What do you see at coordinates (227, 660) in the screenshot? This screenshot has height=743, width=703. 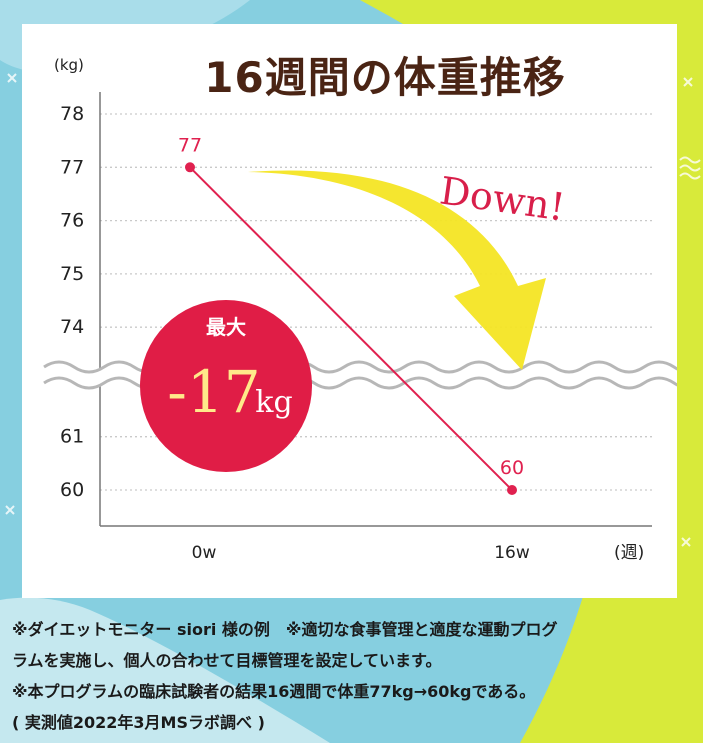 I see `footnote-line-2: ラムを実施し、個人の合わせて目標管理を設定しています。` at bounding box center [227, 660].